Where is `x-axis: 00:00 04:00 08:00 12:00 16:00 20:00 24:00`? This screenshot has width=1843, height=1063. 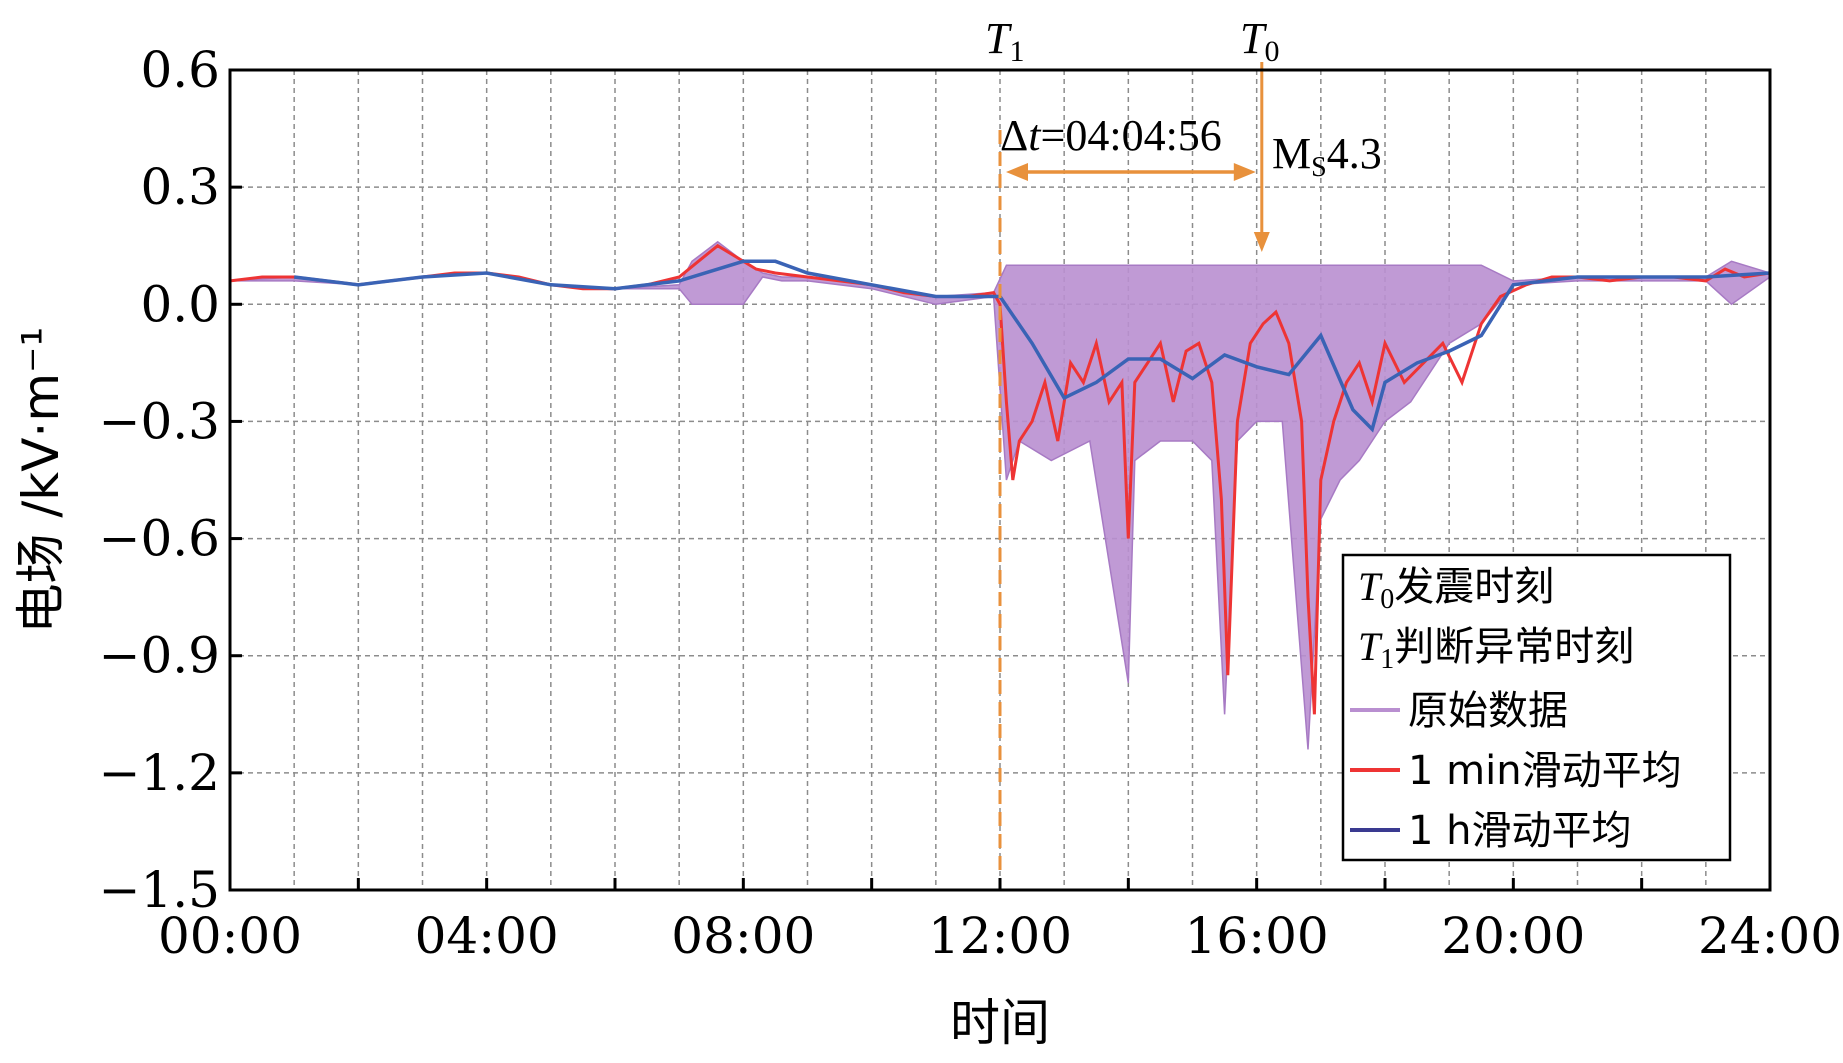
x-axis: 00:00 04:00 08:00 12:00 16:00 20:00 24:00 is located at coordinates (1000, 921).